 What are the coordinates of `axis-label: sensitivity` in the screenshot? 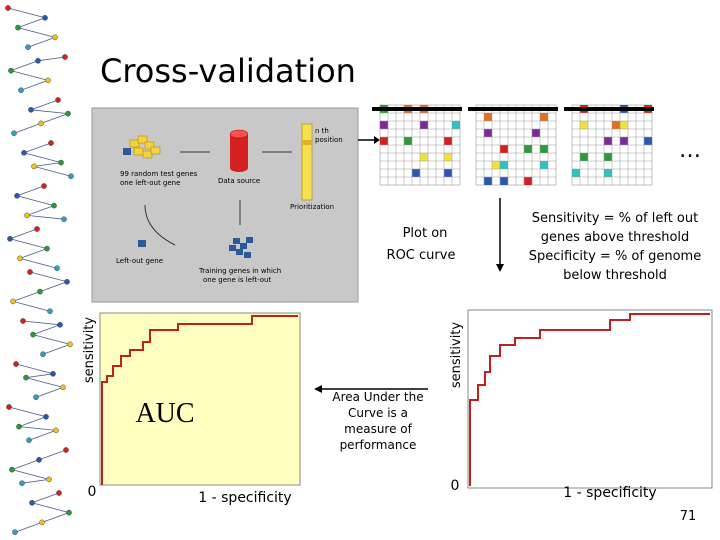 It's located at (89, 350).